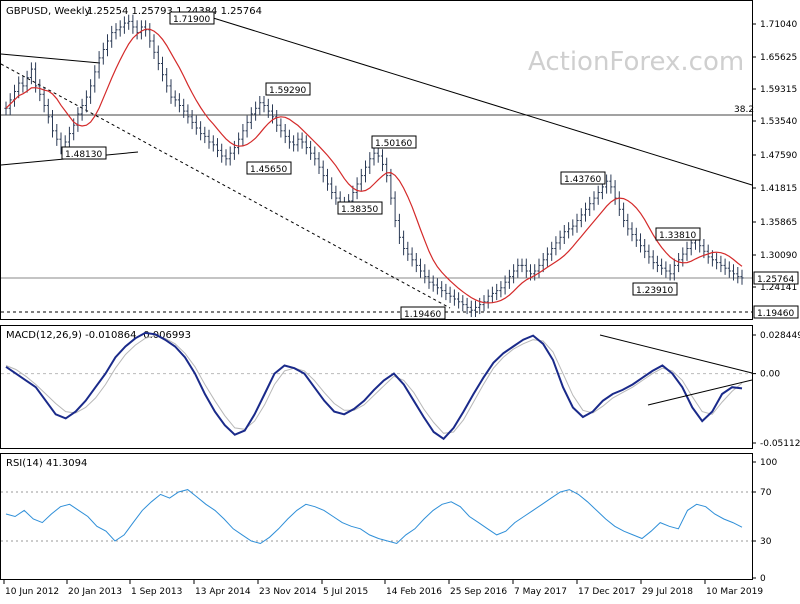 Image resolution: width=800 pixels, height=604 pixels. I want to click on price-y-tick-label: 1.65625, so click(778, 58).